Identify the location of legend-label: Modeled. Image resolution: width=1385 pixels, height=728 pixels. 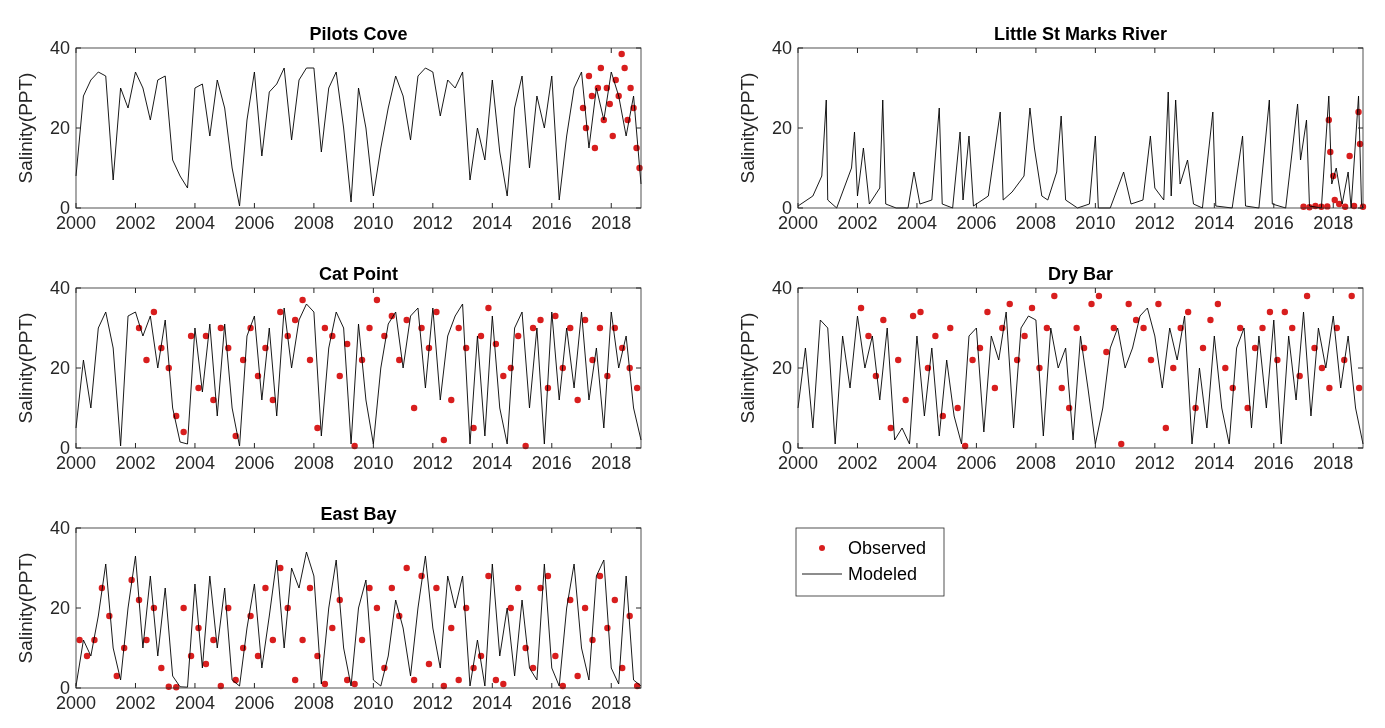
(883, 574).